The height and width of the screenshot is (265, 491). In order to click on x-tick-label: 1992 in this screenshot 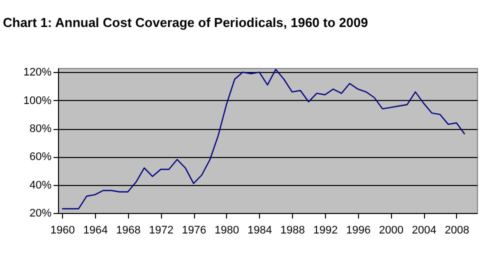, I will do `click(325, 230)`.